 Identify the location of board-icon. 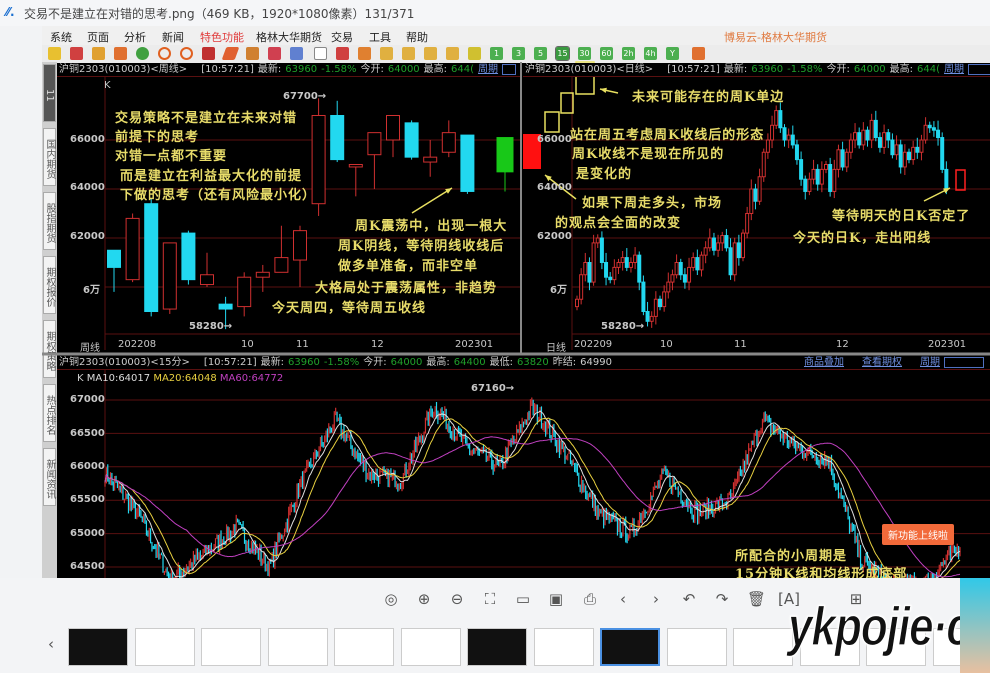
(120, 53).